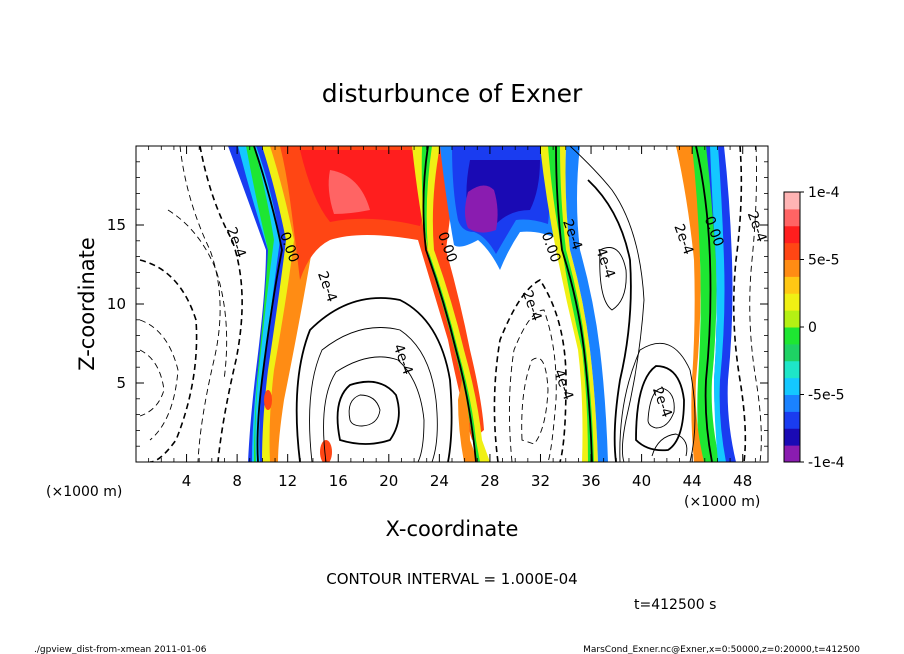 The image size is (904, 654). Describe the element at coordinates (823, 261) in the screenshot. I see `colorbar-tick-label: 5e-5` at that location.